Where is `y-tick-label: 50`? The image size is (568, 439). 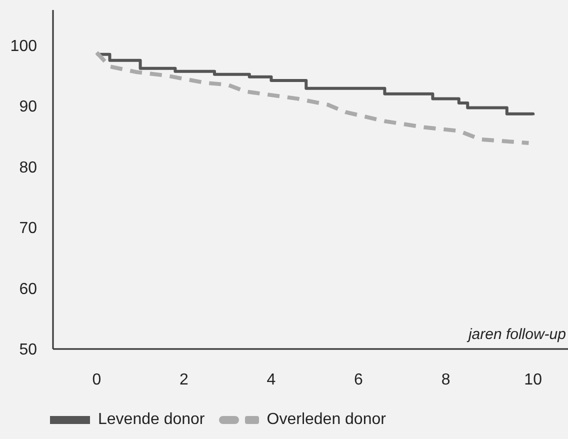
y-tick-label: 50 is located at coordinates (28, 350).